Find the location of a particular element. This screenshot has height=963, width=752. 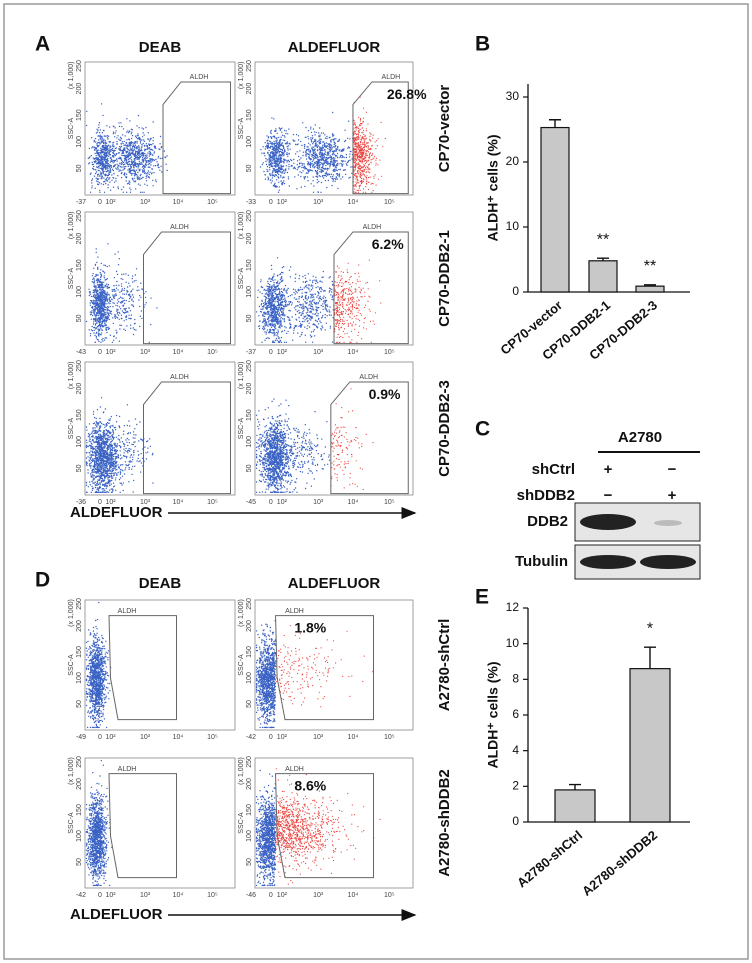

x-axis-label: ALDEFLUOR is located at coordinates (116, 512).